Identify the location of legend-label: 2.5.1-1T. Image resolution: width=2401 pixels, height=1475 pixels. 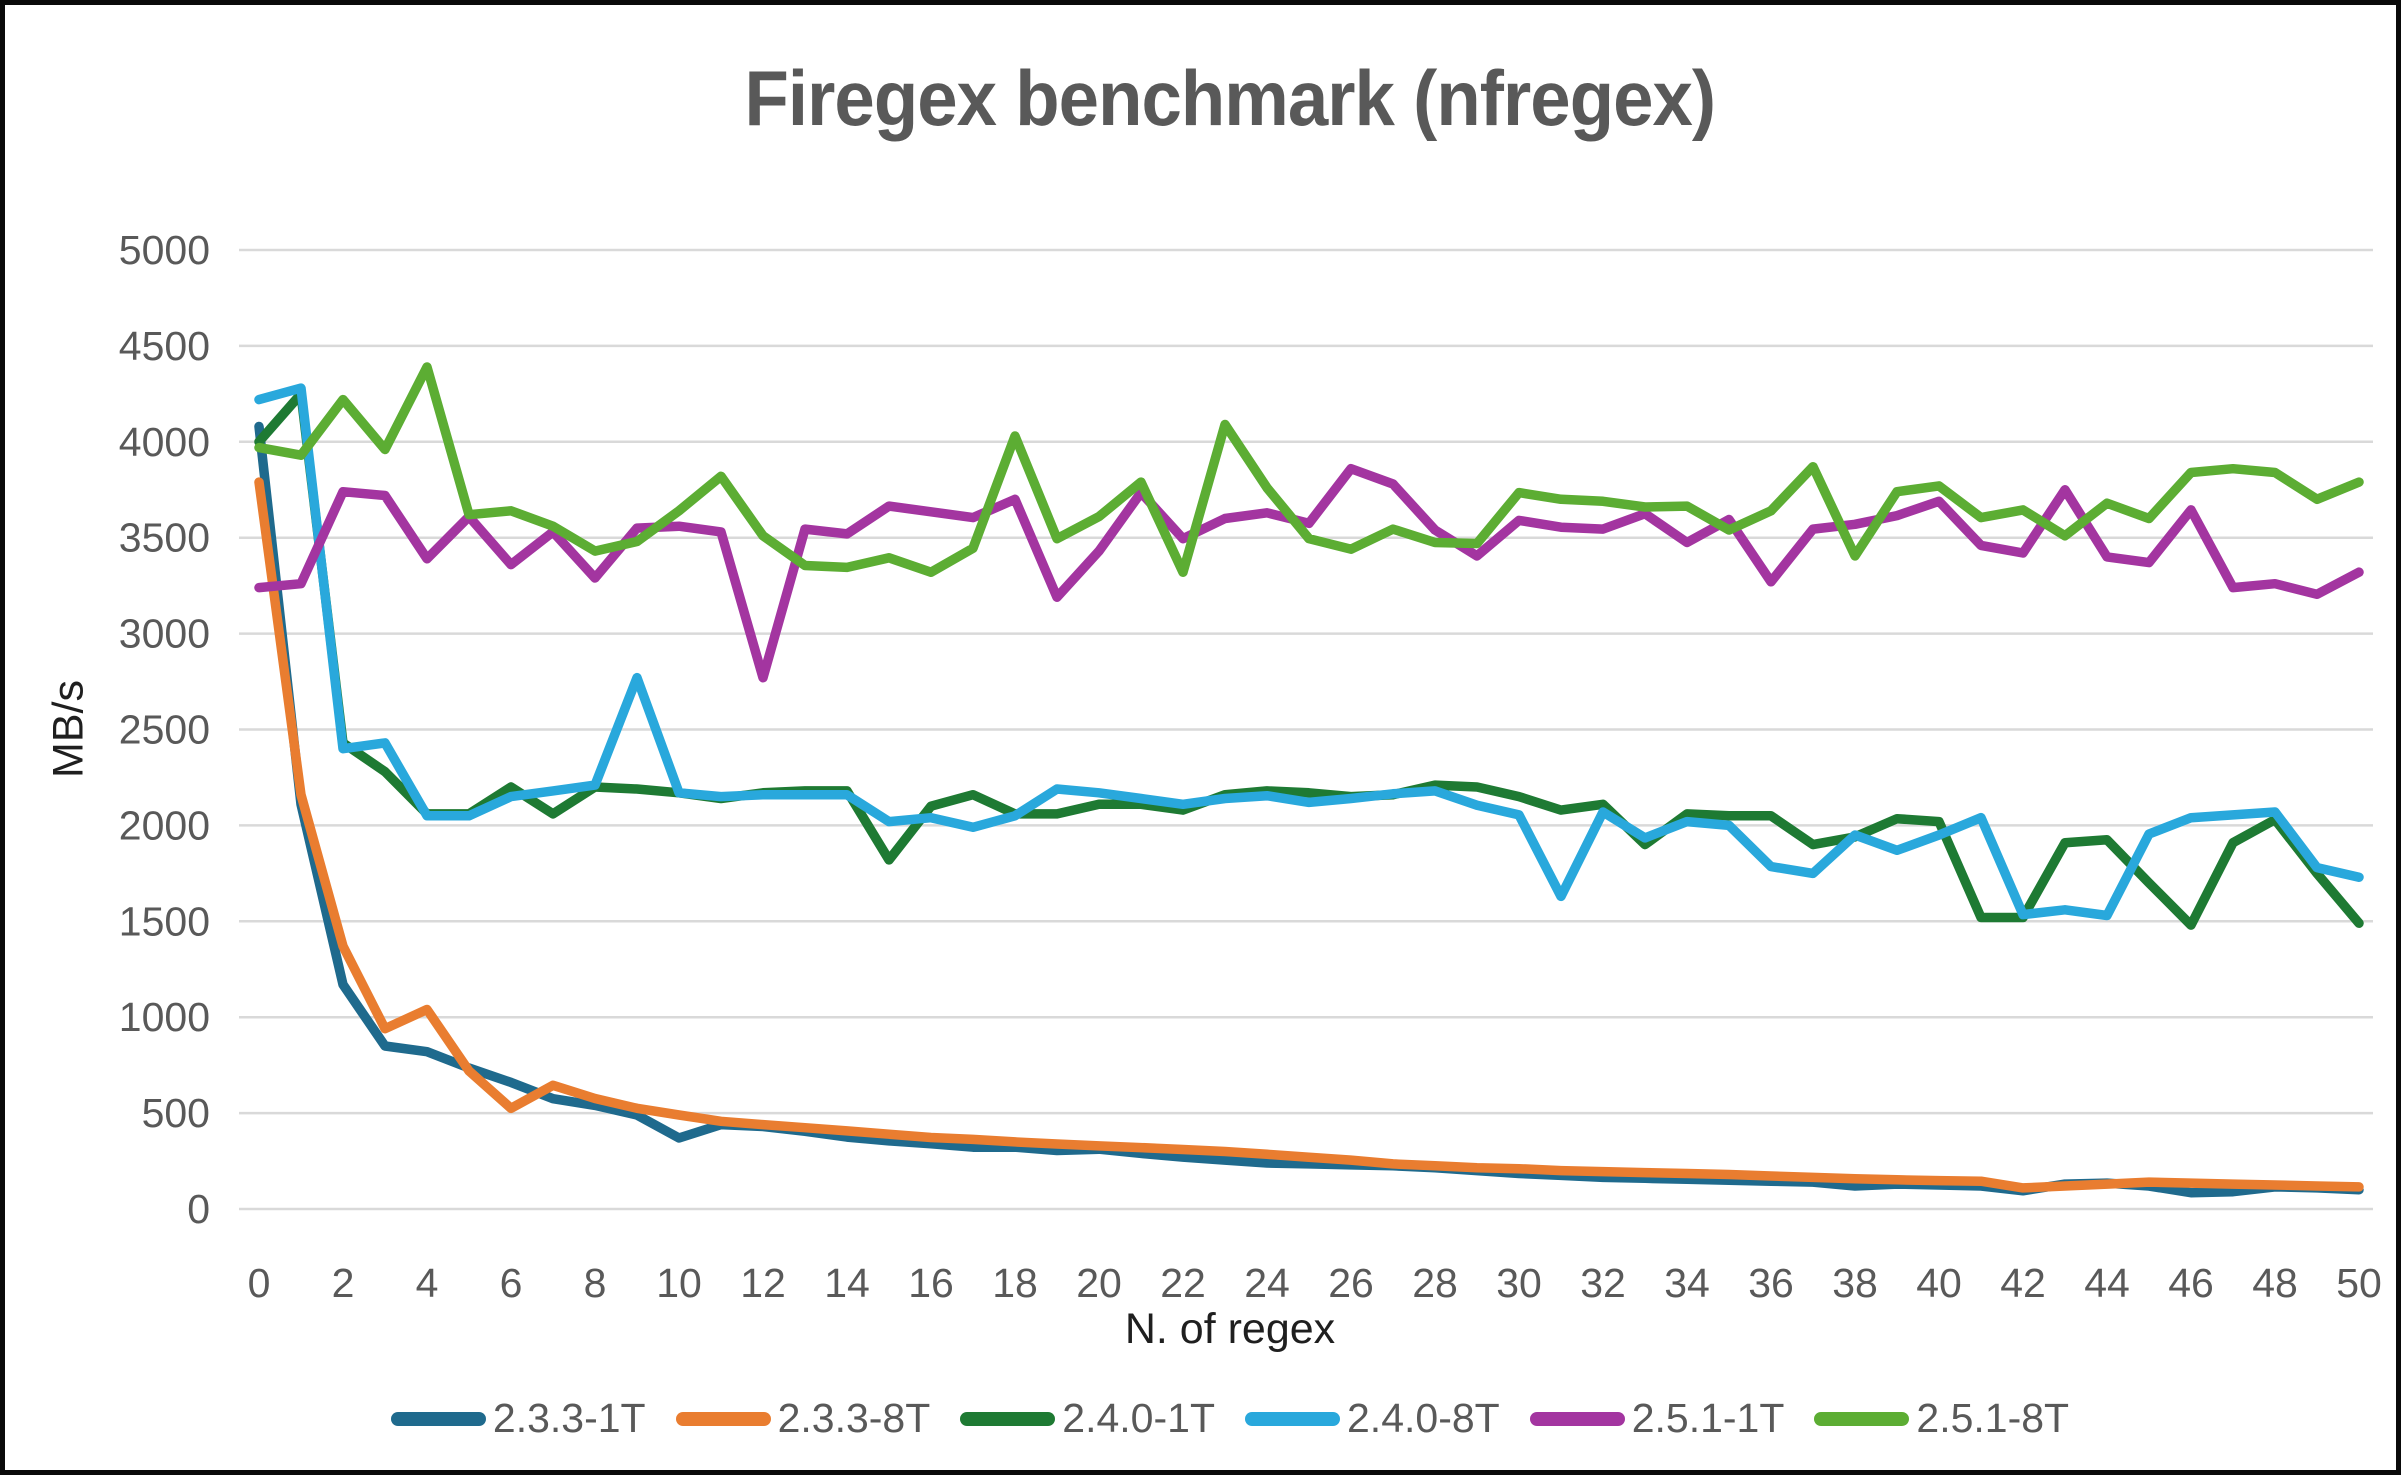
(1708, 1418).